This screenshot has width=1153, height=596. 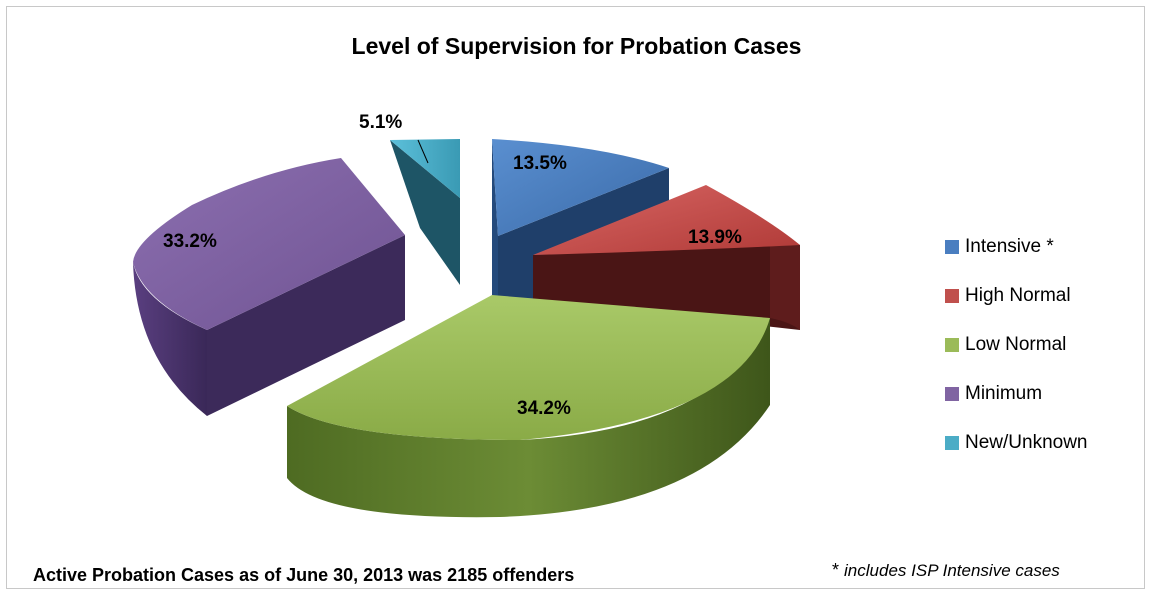 What do you see at coordinates (540, 163) in the screenshot?
I see `data-label-intensive: 13.5%` at bounding box center [540, 163].